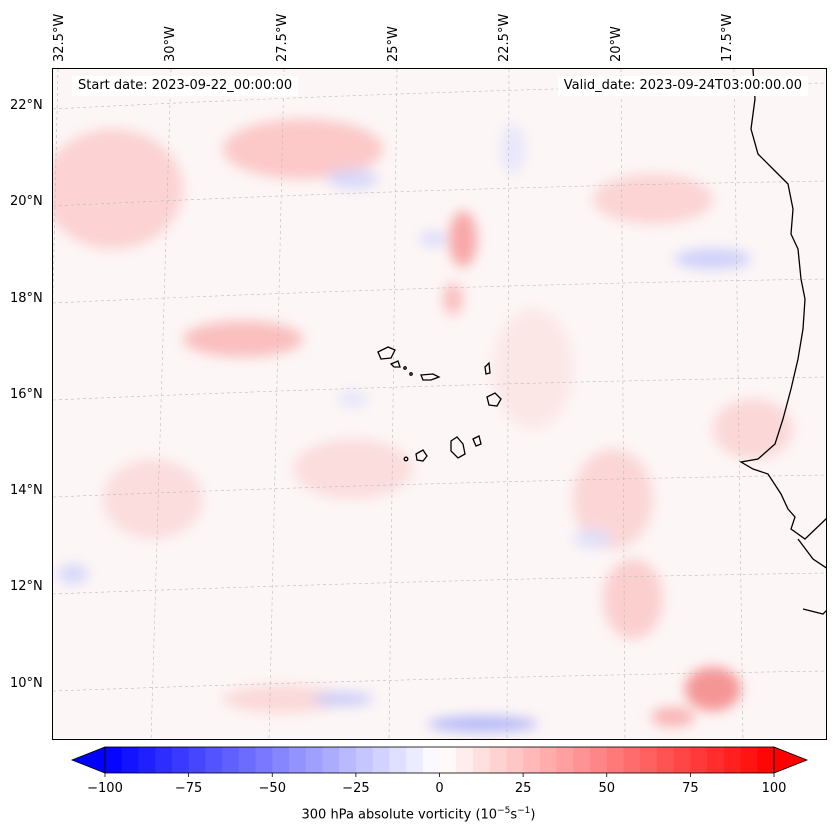 This screenshot has height=839, width=837. I want to click on cape-verde-islands, so click(439, 404).